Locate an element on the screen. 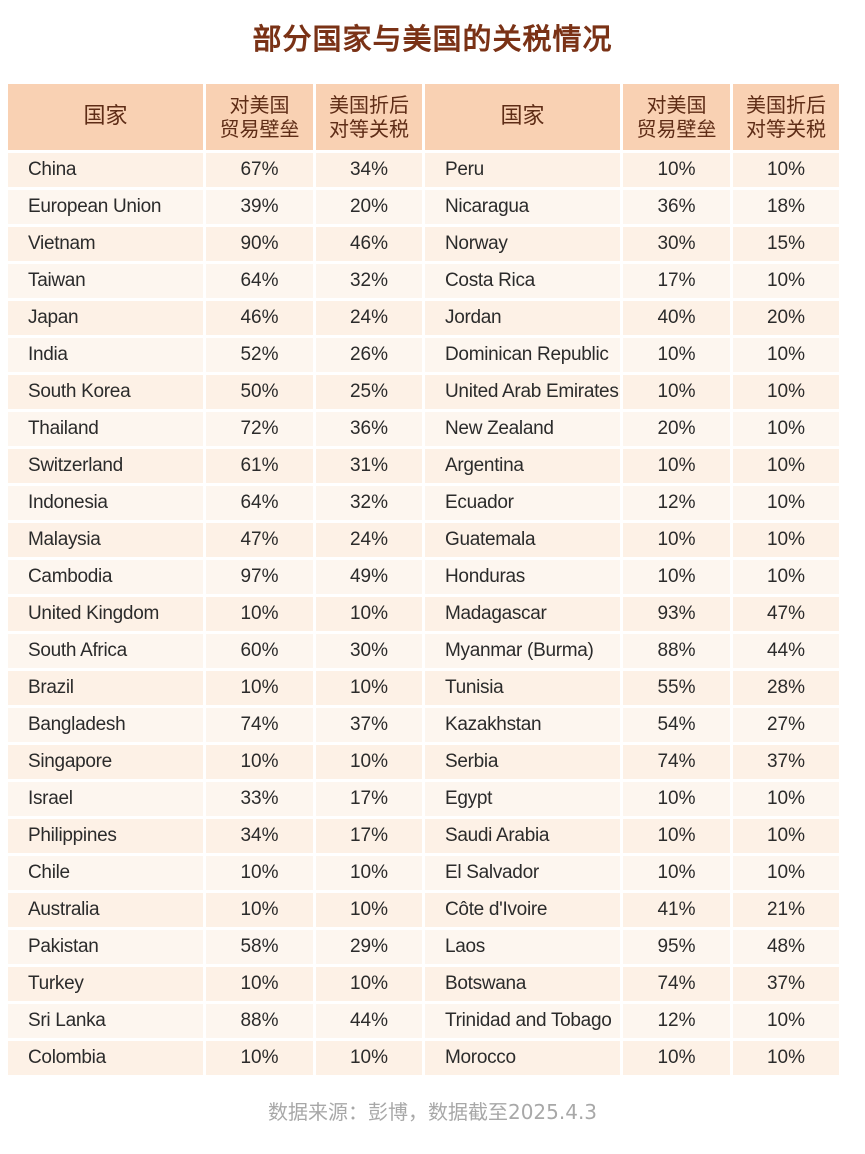 The width and height of the screenshot is (865, 1154). country-cell: Nicaragua is located at coordinates (522, 207).